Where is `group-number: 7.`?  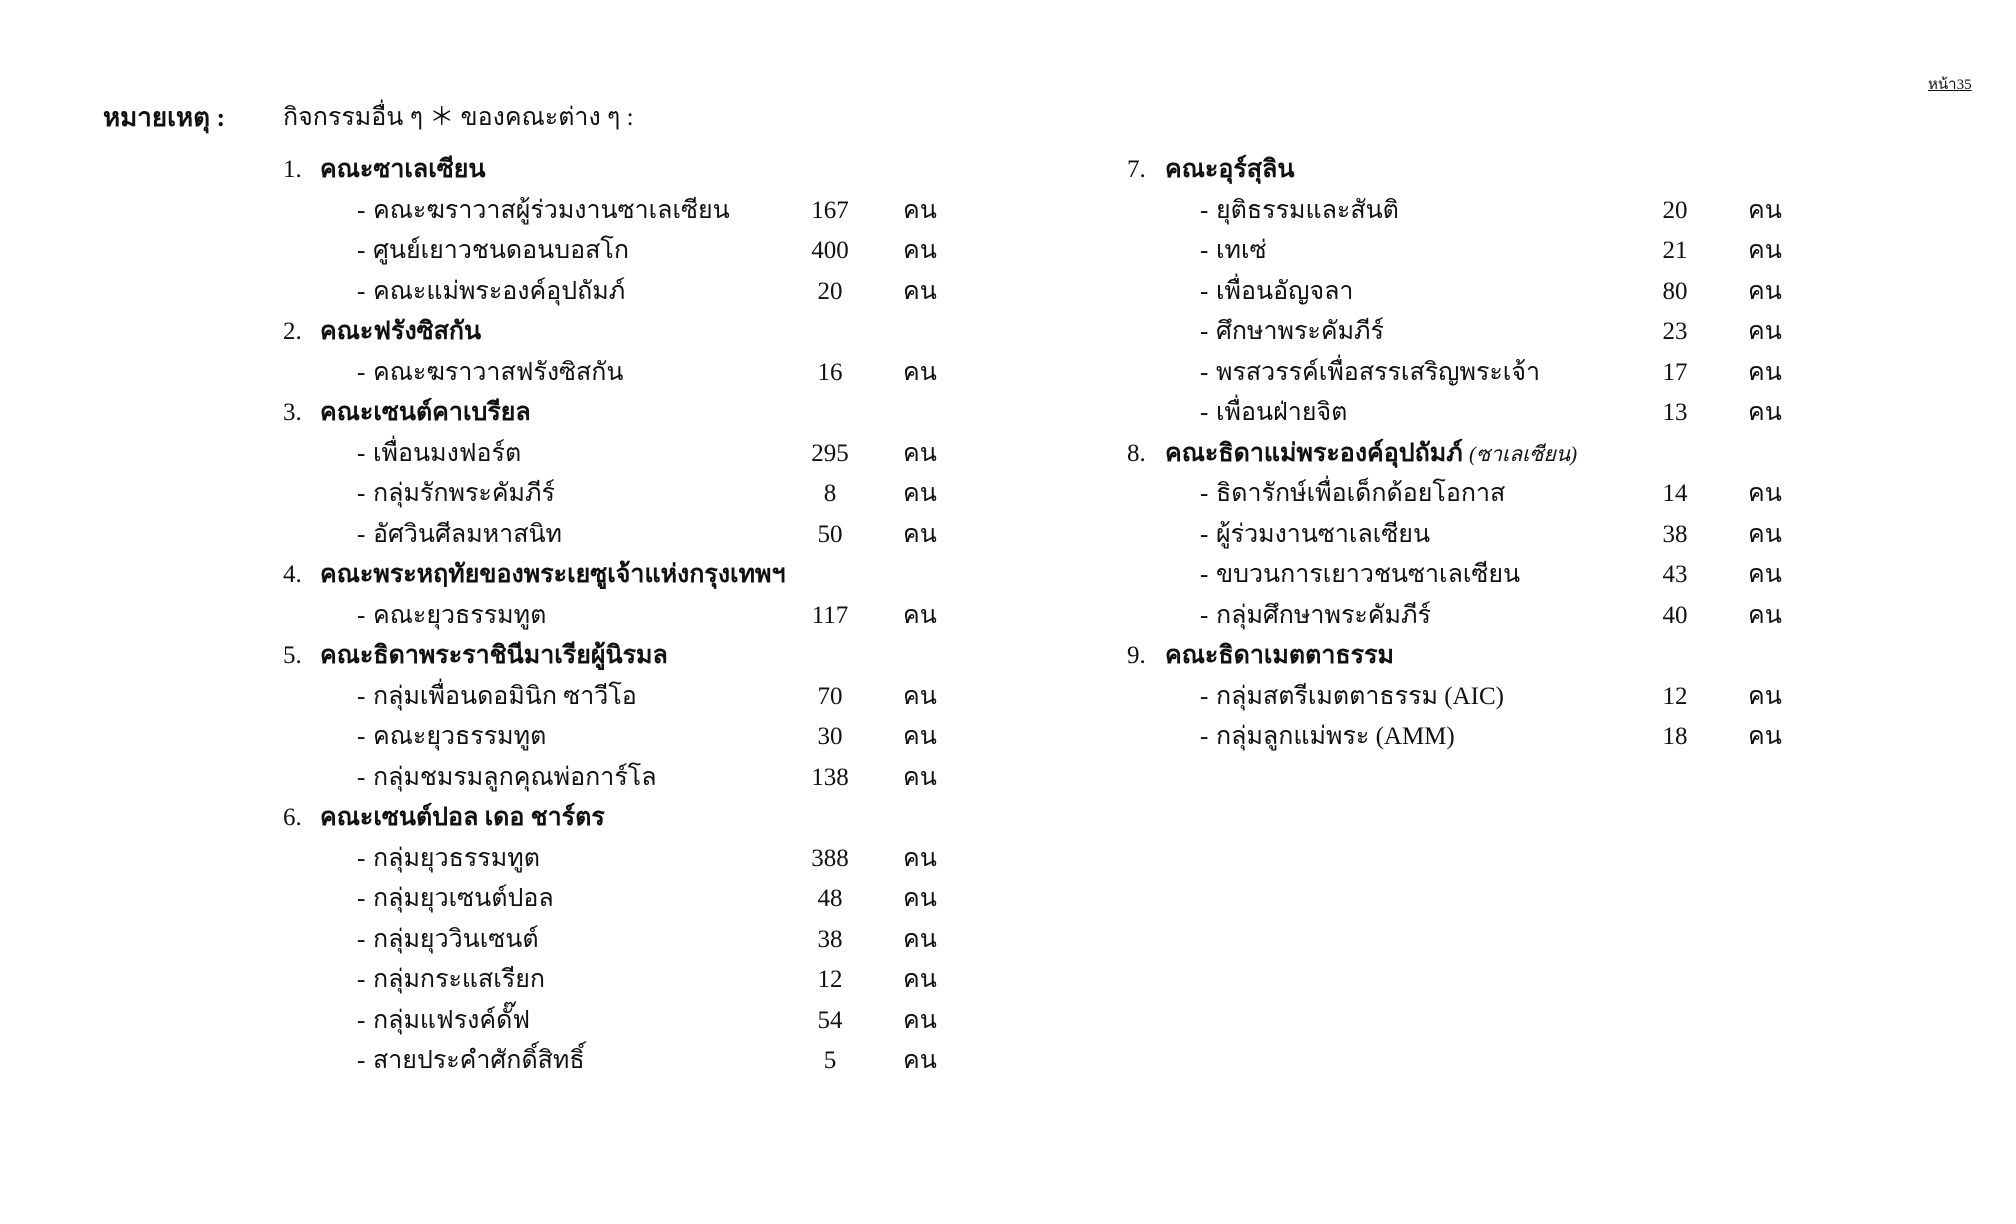
group-number: 7. is located at coordinates (1136, 169).